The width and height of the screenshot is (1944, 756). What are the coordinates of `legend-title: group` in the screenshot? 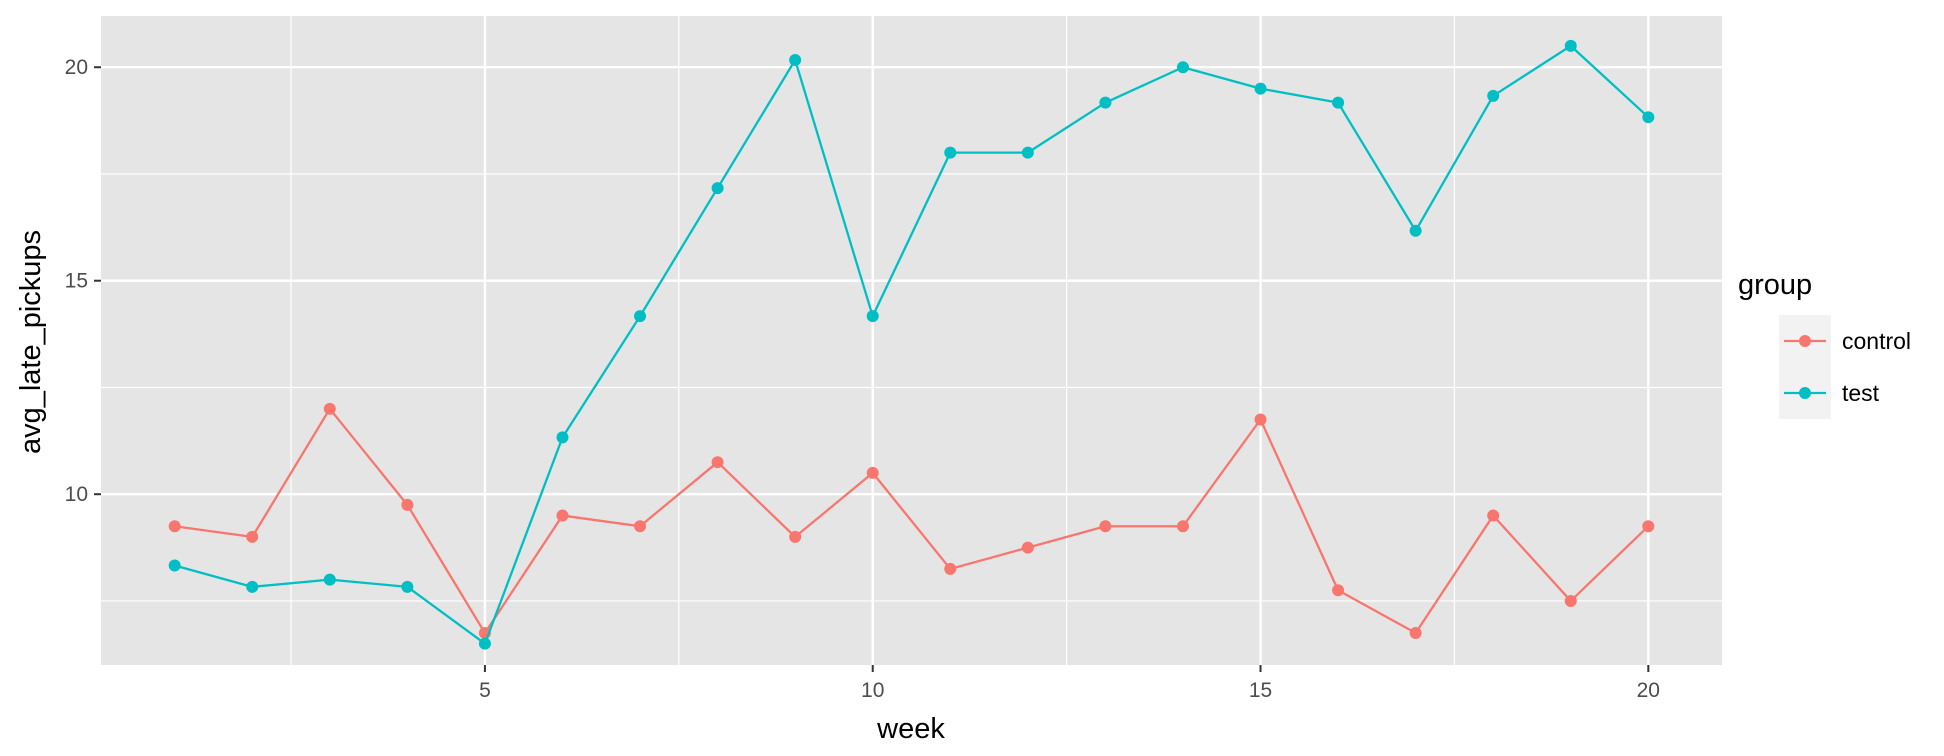 It's located at (1775, 285).